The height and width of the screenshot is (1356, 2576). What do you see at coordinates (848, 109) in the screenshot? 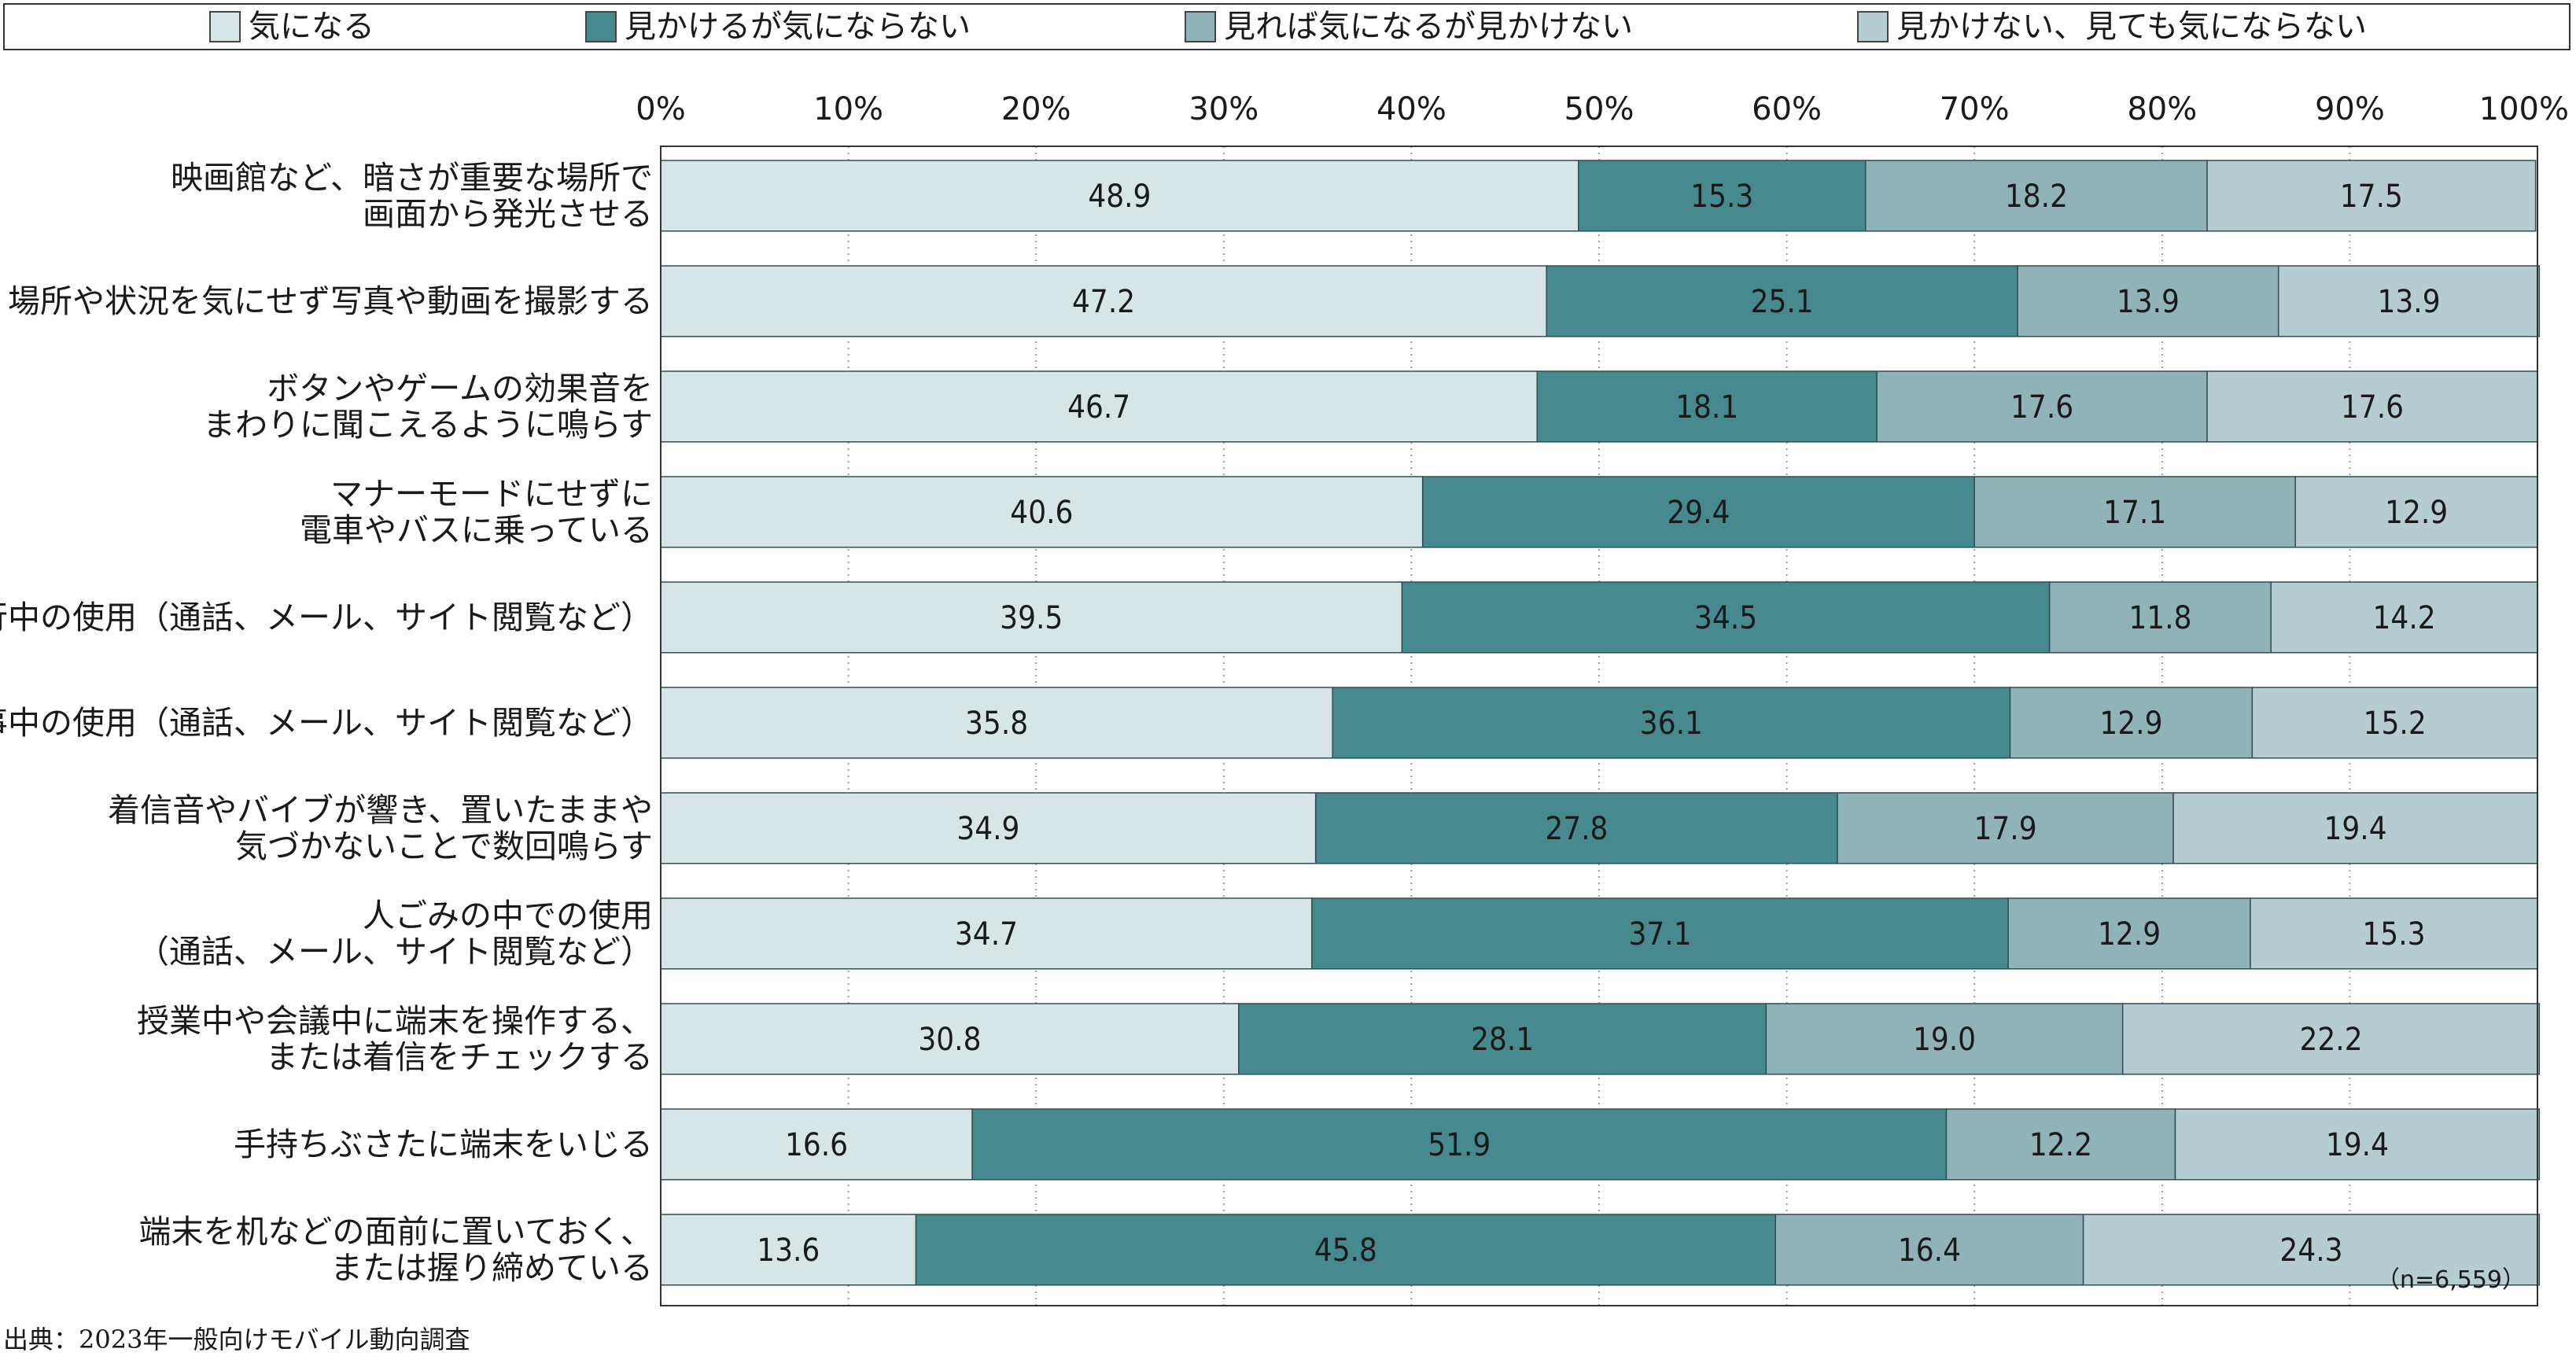
I see `x-tick-label: 10%` at bounding box center [848, 109].